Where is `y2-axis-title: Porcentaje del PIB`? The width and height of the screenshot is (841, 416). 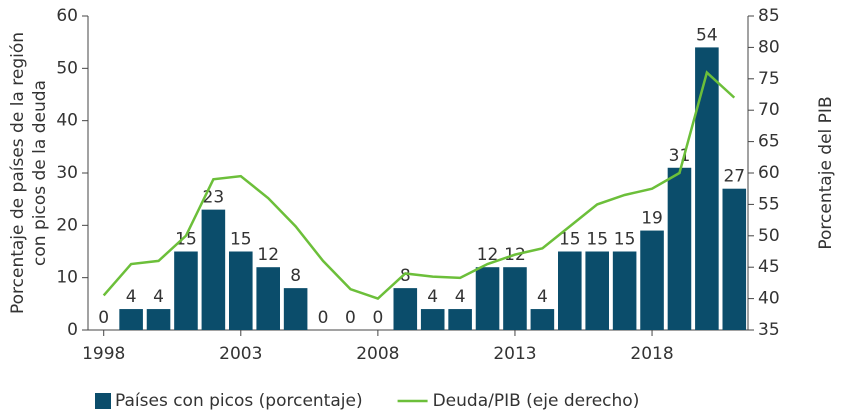
y2-axis-title: Porcentaje del PIB is located at coordinates (826, 172).